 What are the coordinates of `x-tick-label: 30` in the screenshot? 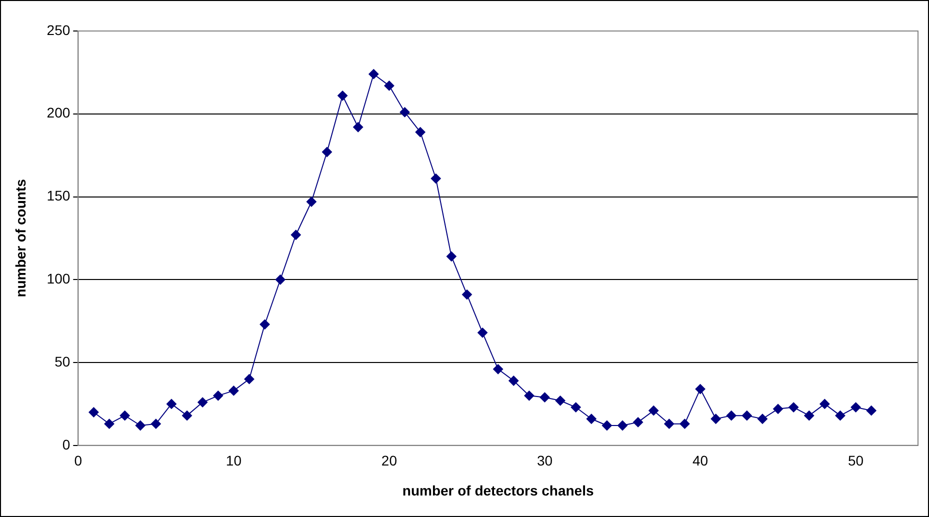 It's located at (544, 460).